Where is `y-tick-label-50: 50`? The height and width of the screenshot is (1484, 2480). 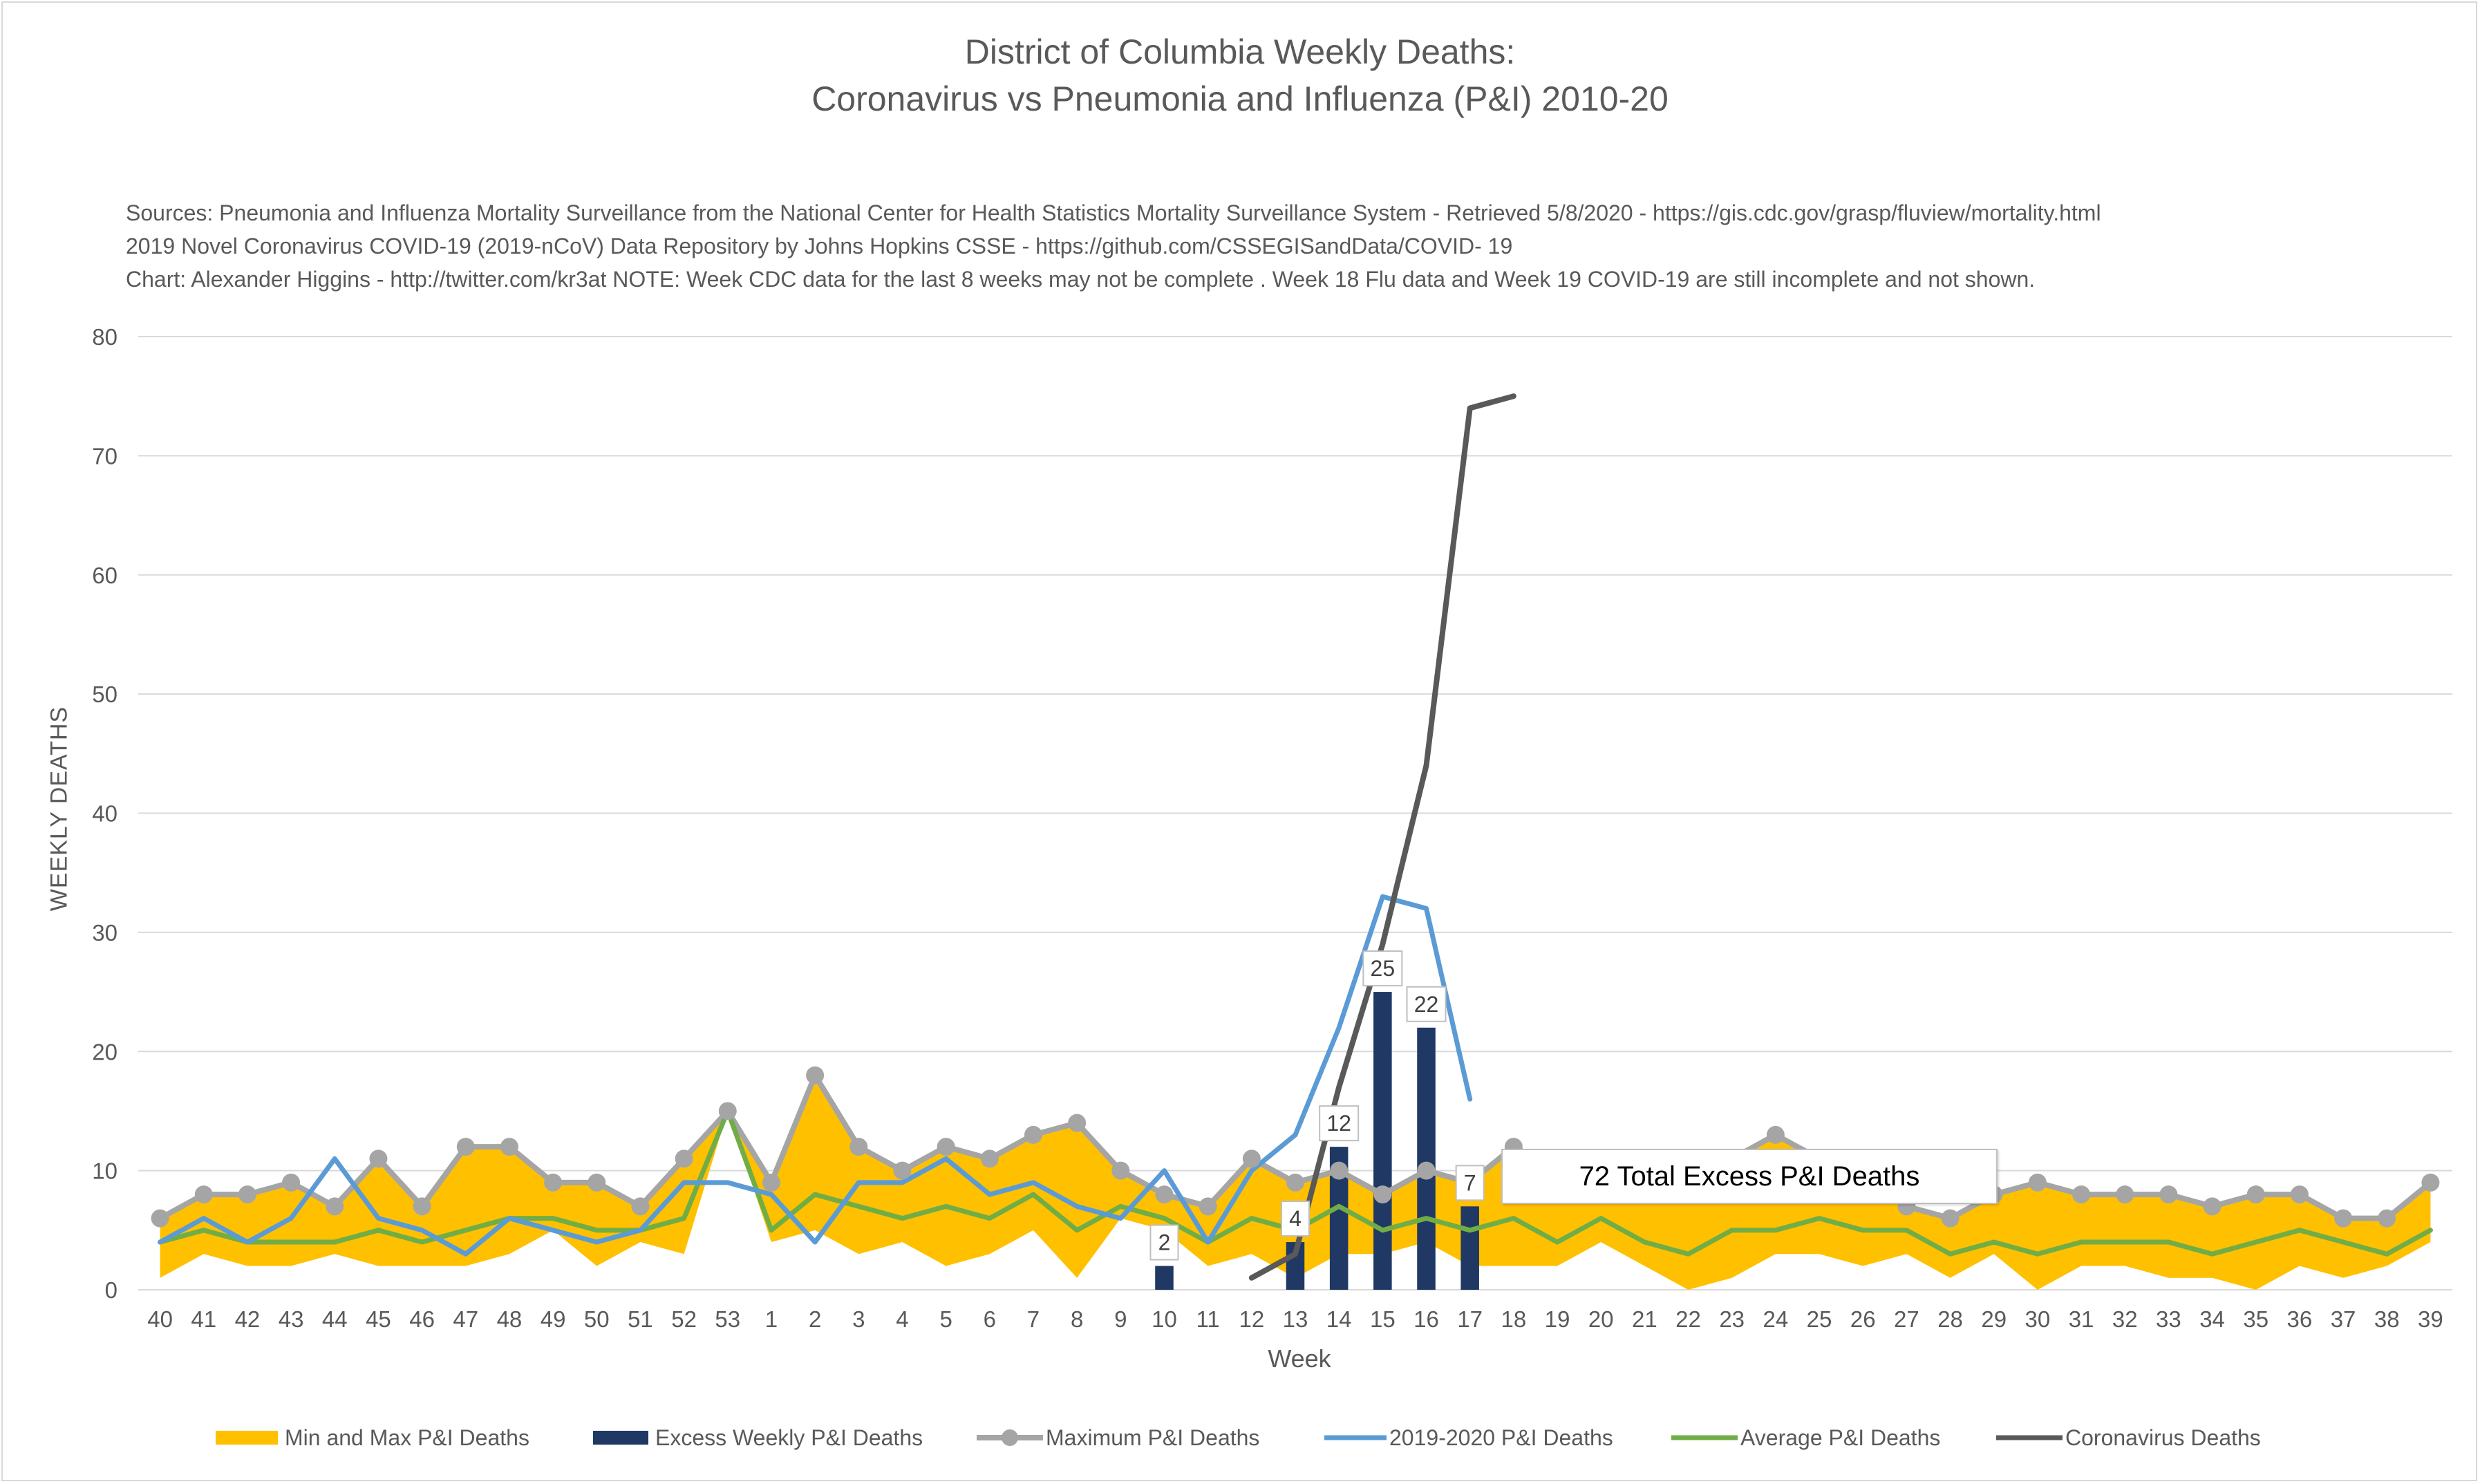 y-tick-label-50: 50 is located at coordinates (105, 694).